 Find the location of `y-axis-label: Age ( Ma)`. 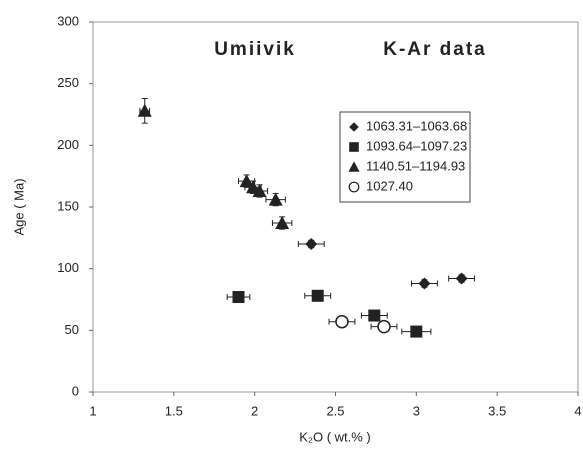

y-axis-label: Age ( Ma) is located at coordinates (18, 206).